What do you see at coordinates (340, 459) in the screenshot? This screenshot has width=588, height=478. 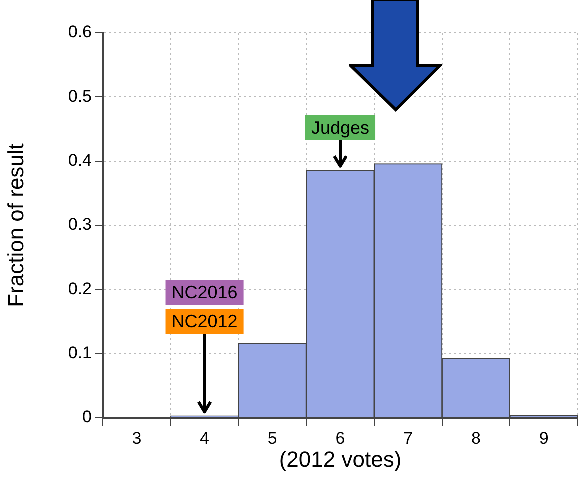 I see `x-axis-title: (2012 votes)` at bounding box center [340, 459].